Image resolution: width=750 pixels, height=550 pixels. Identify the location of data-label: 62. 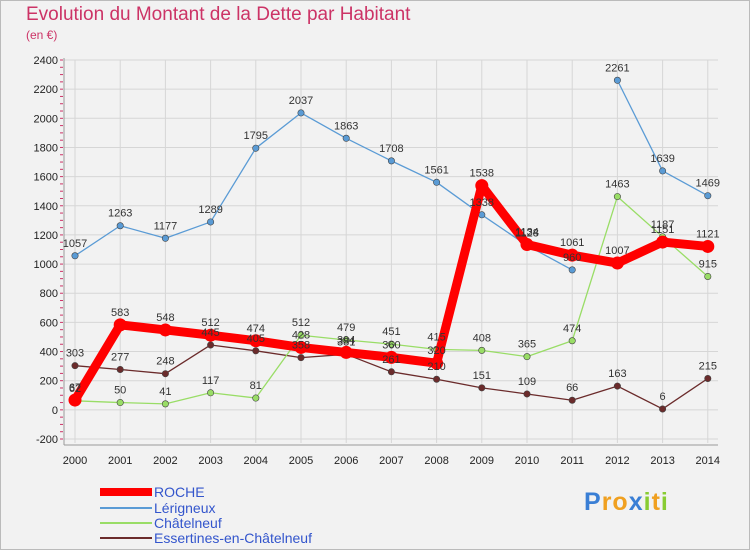
(75, 389).